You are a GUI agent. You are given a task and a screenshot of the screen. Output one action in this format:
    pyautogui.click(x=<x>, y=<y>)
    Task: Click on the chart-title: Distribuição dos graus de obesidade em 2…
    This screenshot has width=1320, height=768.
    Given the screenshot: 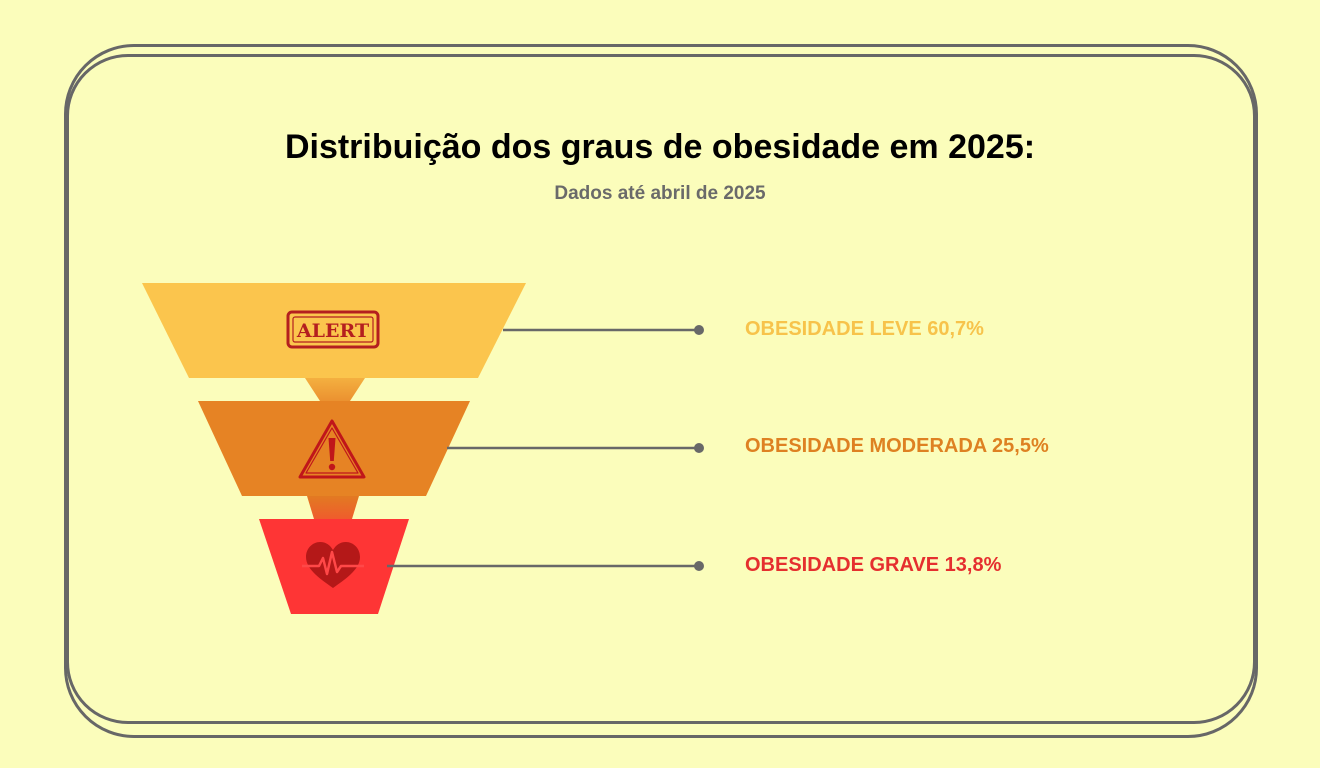 What is the action you would take?
    pyautogui.click(x=660, y=147)
    